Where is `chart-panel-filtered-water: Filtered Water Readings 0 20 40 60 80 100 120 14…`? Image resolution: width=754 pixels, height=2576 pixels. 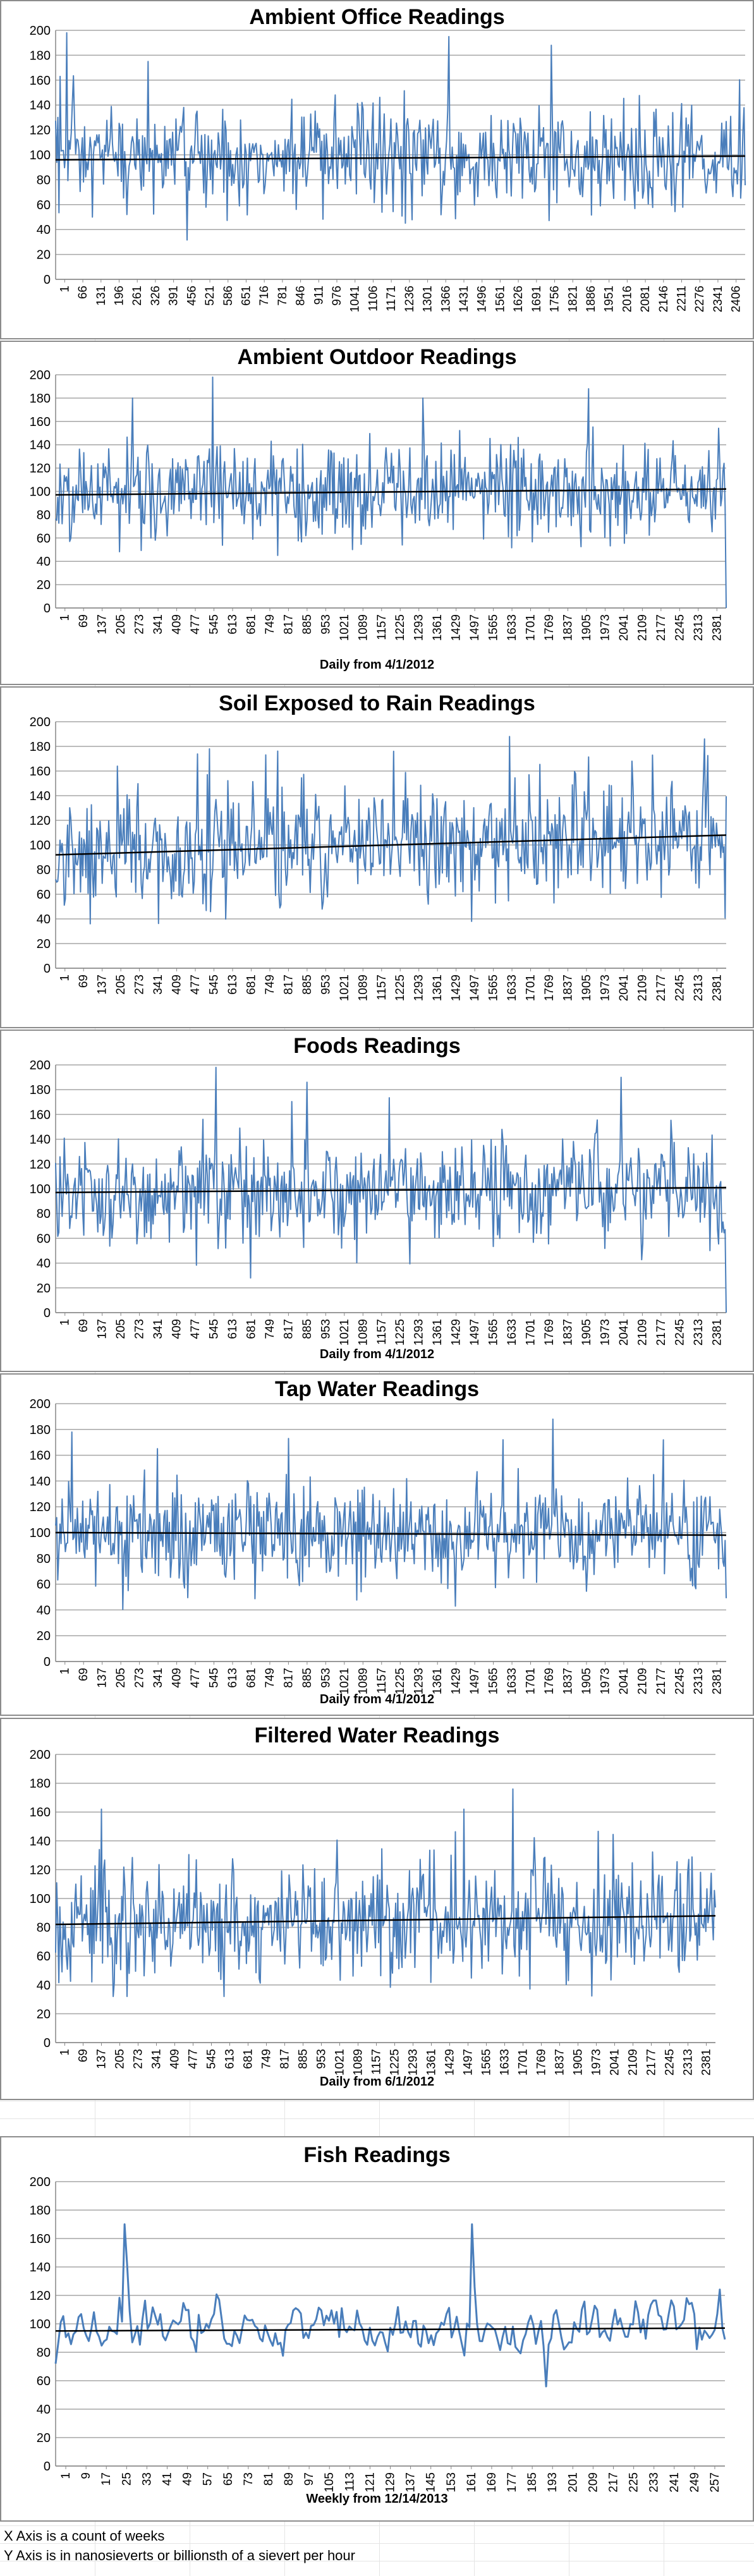
chart-panel-filtered-water: Filtered Water Readings 0 20 40 60 80 100 120 14… is located at coordinates (377, 1909).